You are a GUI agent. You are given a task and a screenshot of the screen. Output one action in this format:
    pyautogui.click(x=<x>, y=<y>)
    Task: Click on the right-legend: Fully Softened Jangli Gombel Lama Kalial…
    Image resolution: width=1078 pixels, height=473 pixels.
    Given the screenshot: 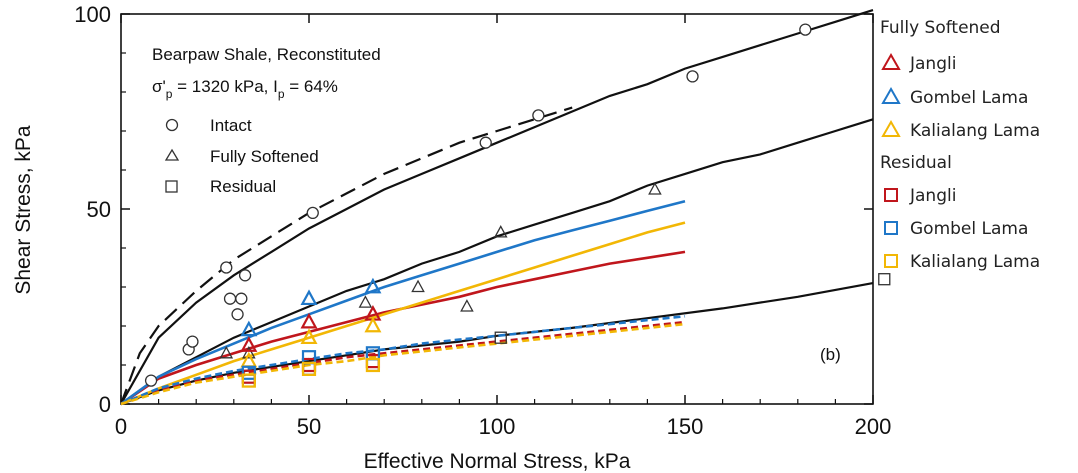 What is the action you would take?
    pyautogui.click(x=960, y=145)
    